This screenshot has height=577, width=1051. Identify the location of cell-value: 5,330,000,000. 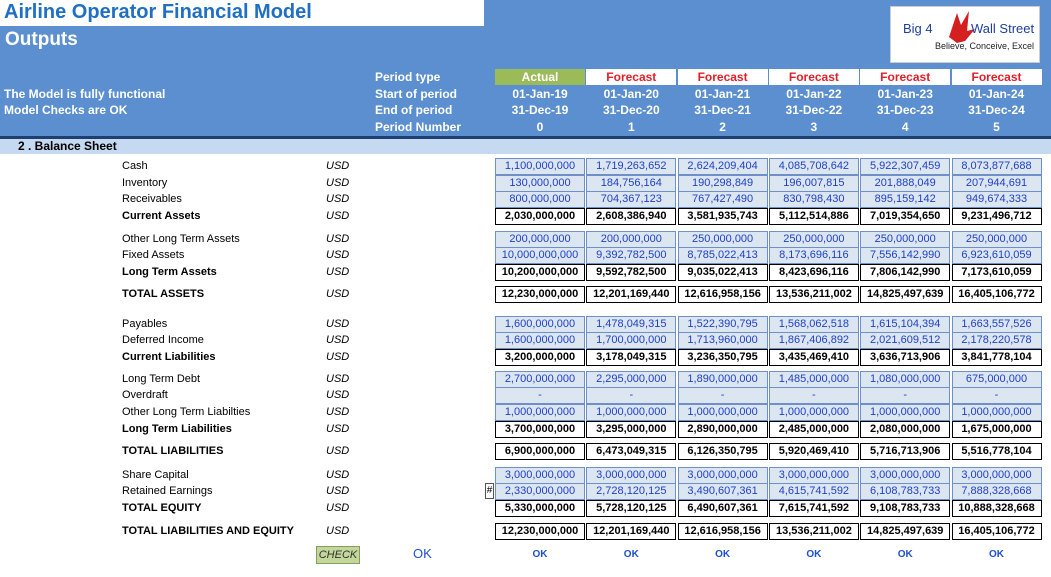
(540, 508).